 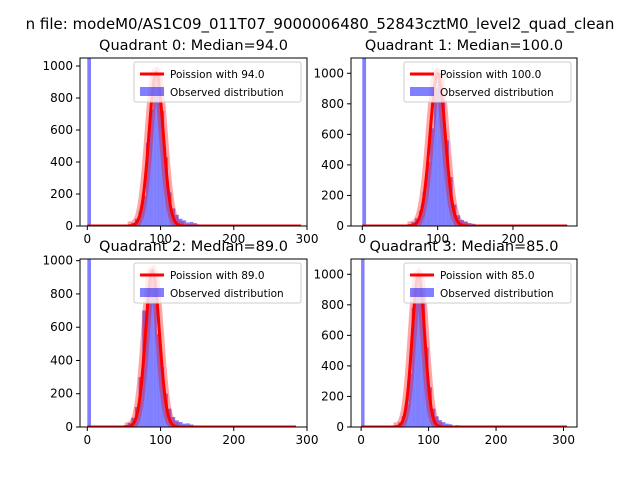 I want to click on legend-fit-label: Poission with 85.0, so click(x=487, y=276).